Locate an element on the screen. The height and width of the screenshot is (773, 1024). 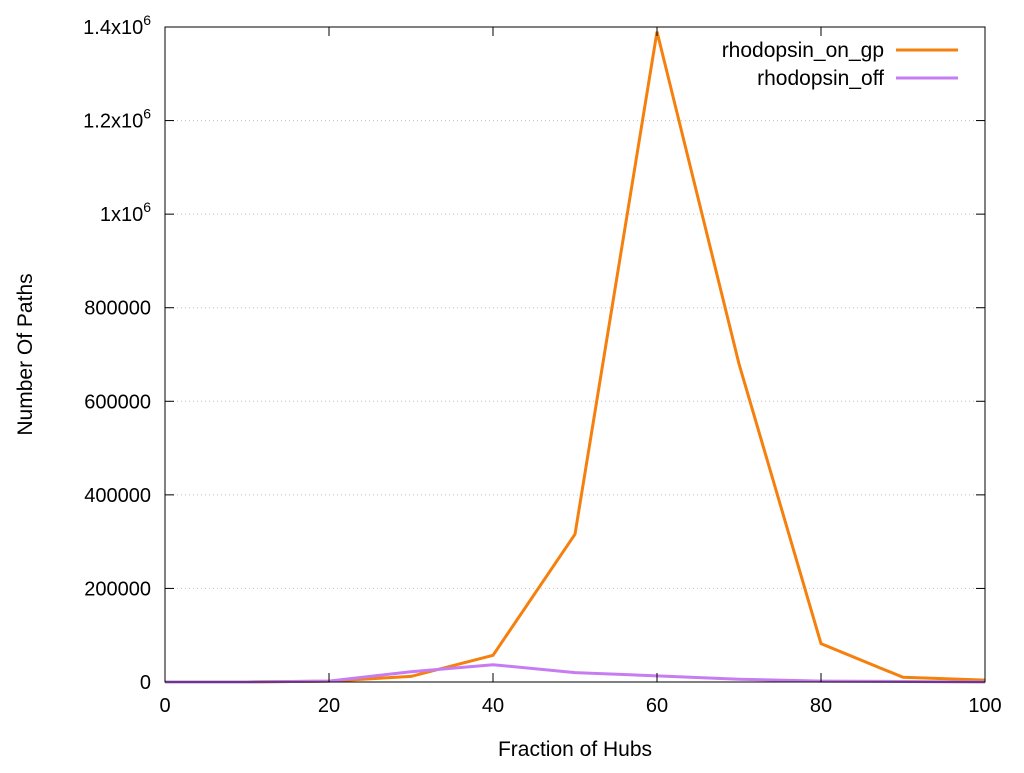
legend-label: rhodopsin_off is located at coordinates (820, 78).